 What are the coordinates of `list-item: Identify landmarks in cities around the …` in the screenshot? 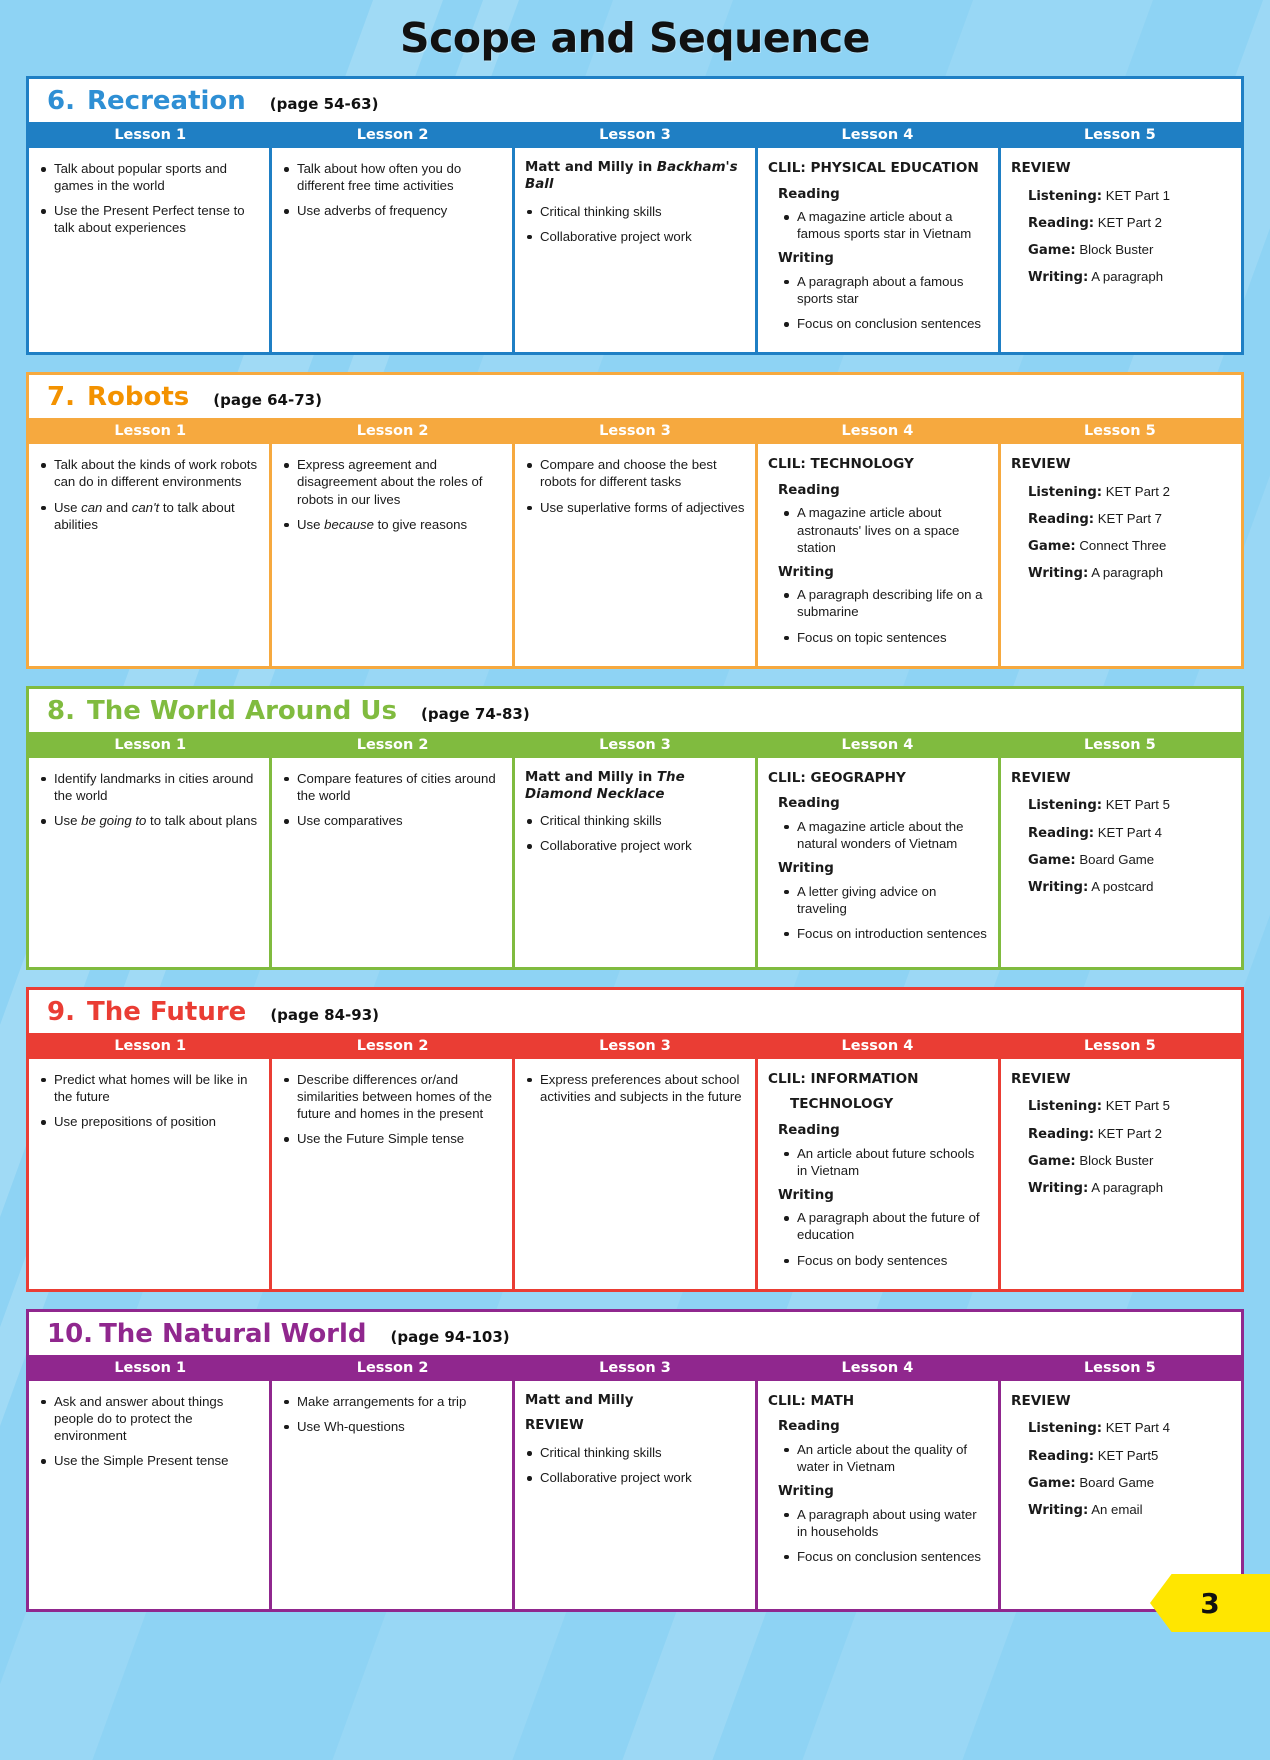 It's located at (149, 787).